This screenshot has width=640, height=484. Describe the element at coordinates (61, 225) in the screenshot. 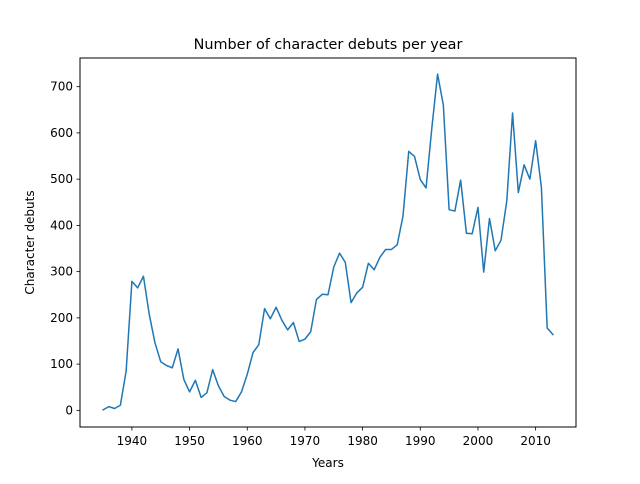

I see `y-tick-label: 400` at that location.